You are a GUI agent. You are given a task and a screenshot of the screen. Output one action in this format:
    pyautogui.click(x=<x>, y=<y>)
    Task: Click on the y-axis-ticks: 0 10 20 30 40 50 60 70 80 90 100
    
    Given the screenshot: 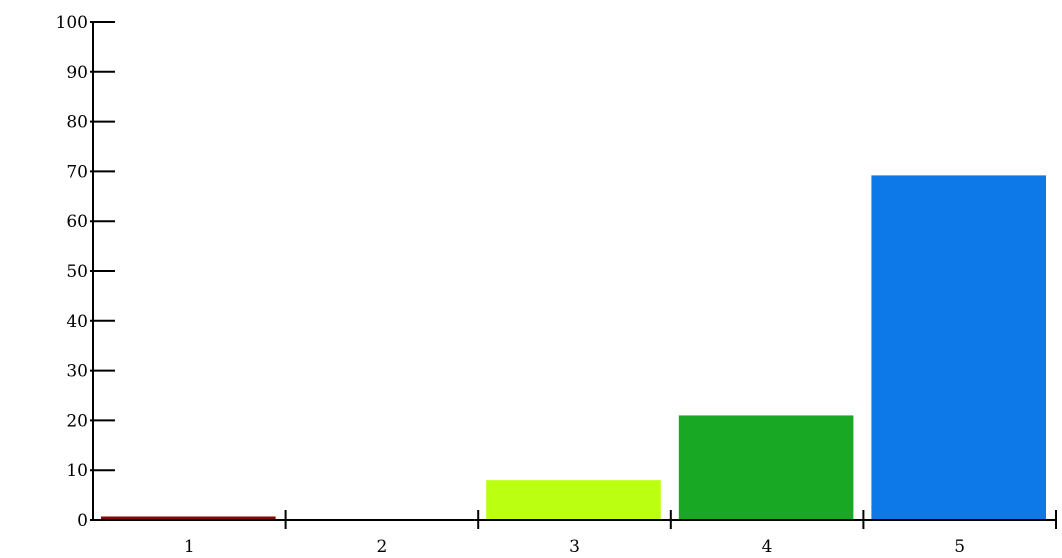 What is the action you would take?
    pyautogui.click(x=85, y=272)
    